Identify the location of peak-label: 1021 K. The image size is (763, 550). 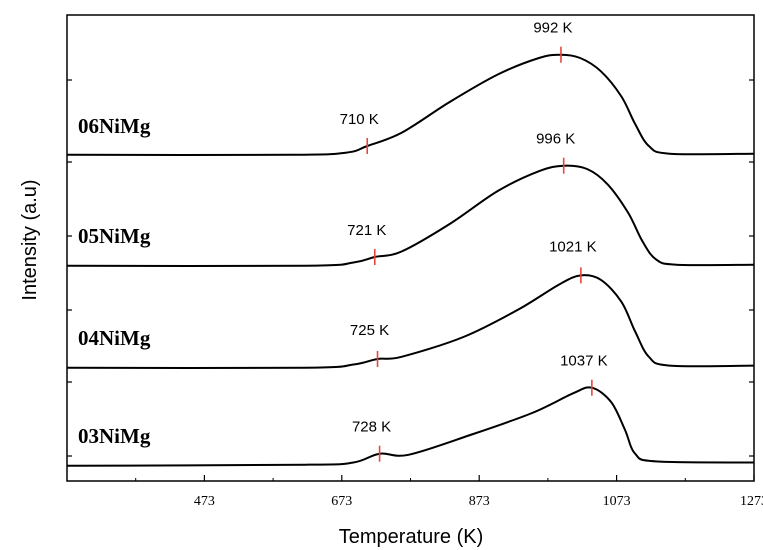
(573, 246).